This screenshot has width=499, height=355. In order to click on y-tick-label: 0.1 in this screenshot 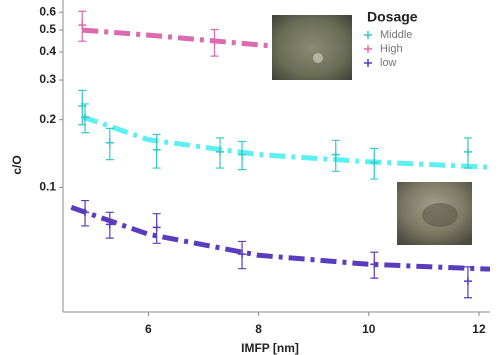, I will do `click(47, 187)`.